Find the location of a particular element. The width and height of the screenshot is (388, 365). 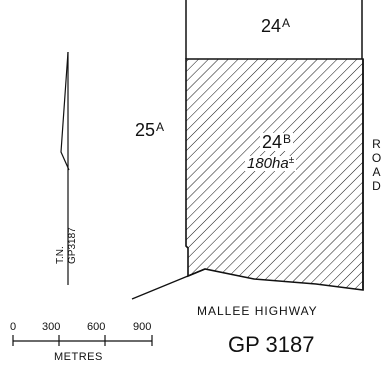

lot-area-label: 180ha± is located at coordinates (271, 163).